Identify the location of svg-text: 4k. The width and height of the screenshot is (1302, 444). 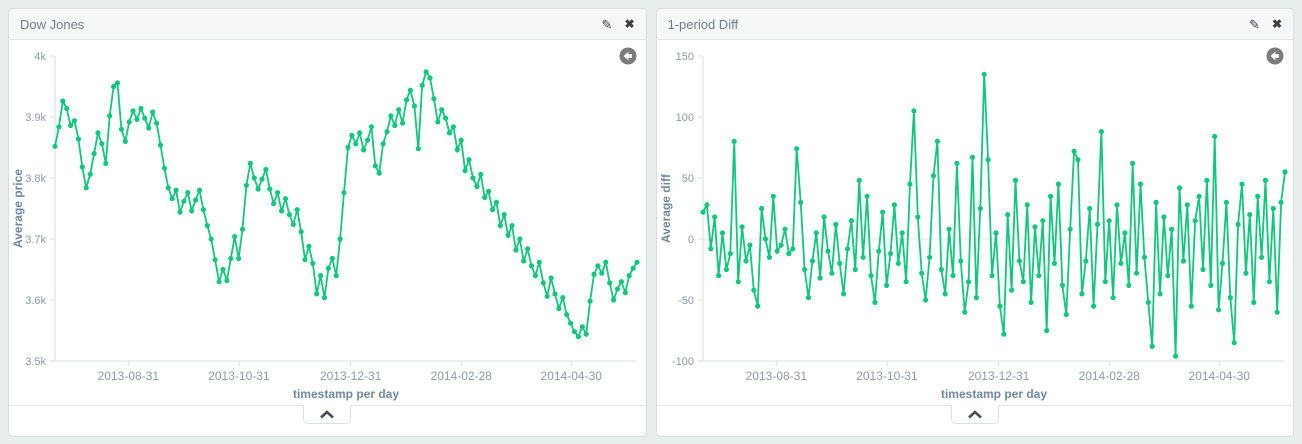
(40, 57).